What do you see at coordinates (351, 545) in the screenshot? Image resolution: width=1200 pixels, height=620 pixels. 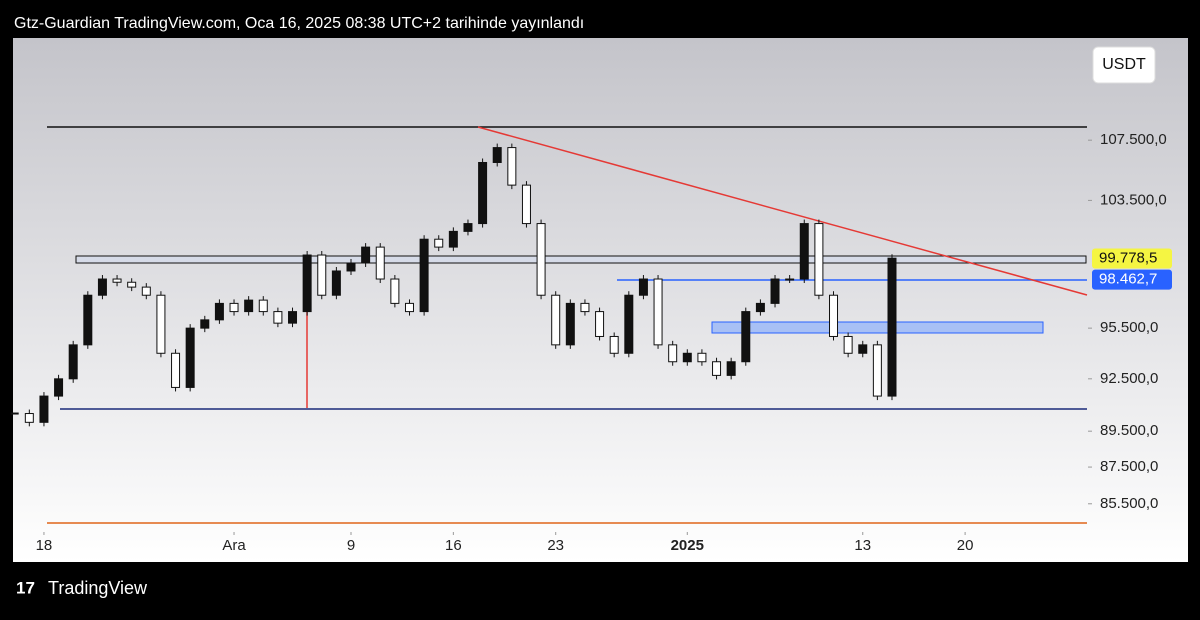 I see `x-tick-label: 9` at bounding box center [351, 545].